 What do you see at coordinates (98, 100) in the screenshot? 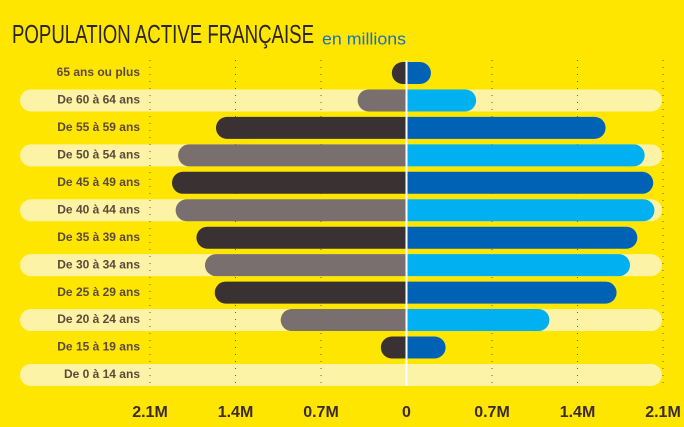
I see `category-label: De 60 à 64 ans` at bounding box center [98, 100].